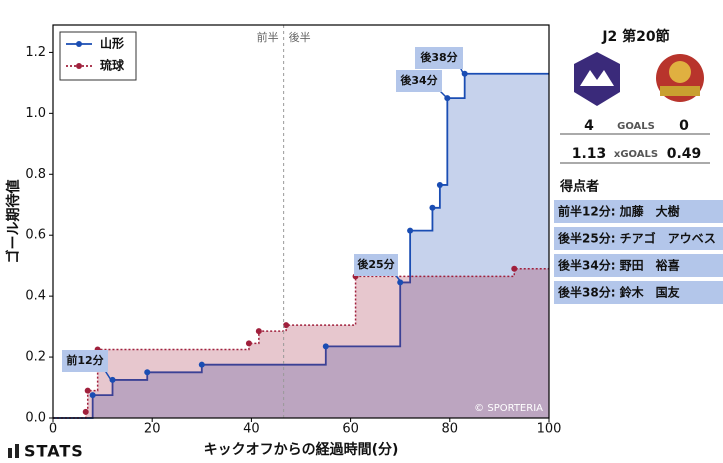 The image size is (723, 463). What do you see at coordinates (684, 126) in the screenshot?
I see `stat-text: 0` at bounding box center [684, 126].